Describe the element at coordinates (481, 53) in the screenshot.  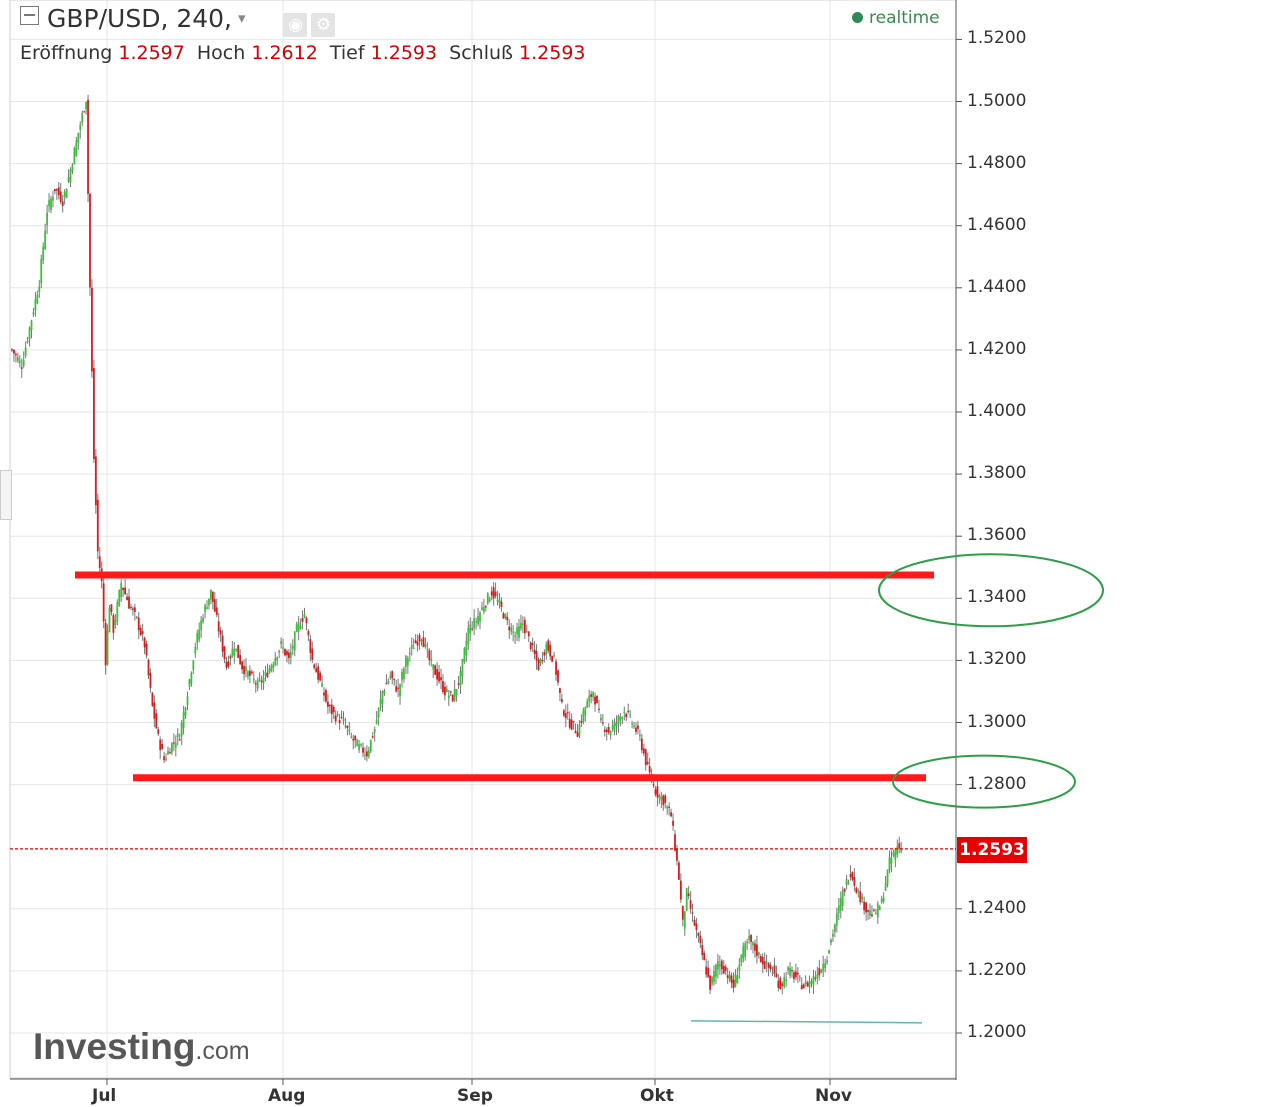
I see `close-label: Schluß` at that location.